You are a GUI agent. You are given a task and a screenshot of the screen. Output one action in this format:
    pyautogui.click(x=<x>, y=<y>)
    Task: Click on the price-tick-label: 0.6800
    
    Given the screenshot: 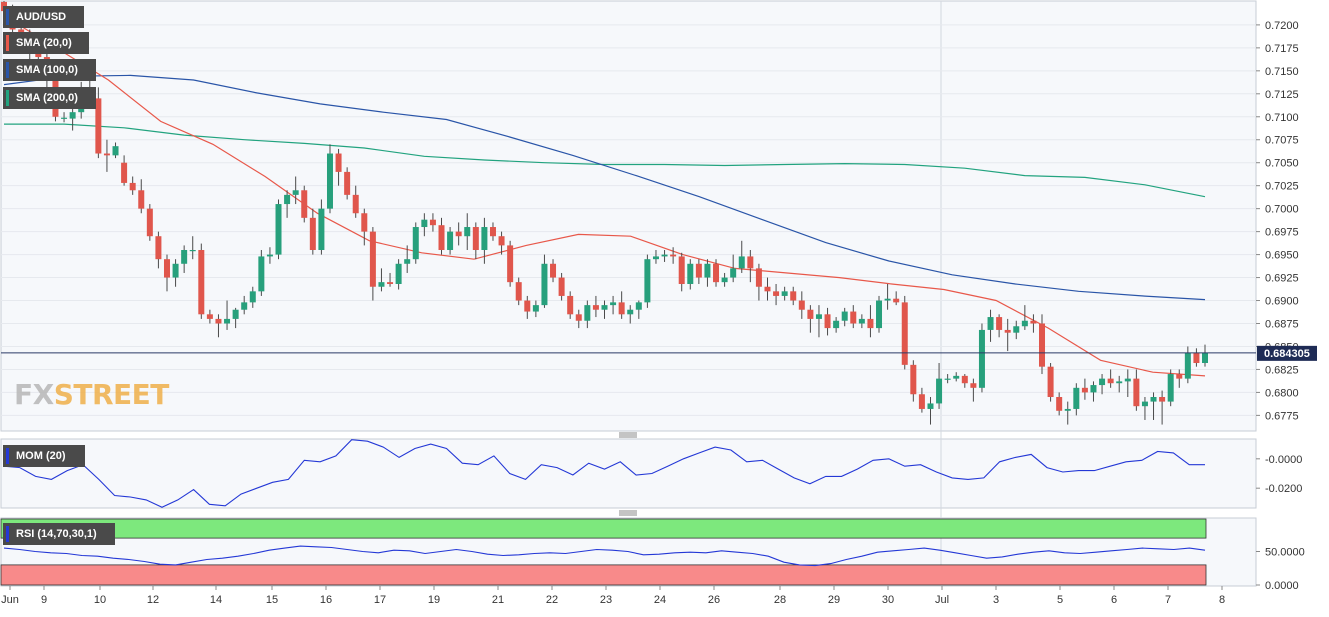 What is the action you would take?
    pyautogui.click(x=1282, y=393)
    